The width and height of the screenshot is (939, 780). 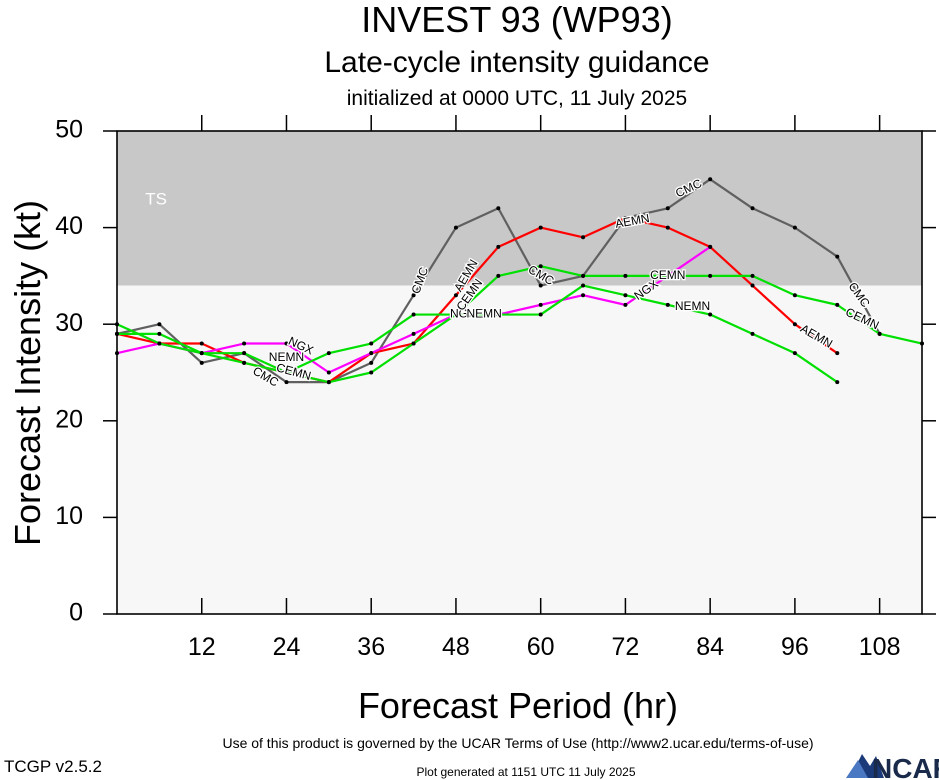 I want to click on x-tick-label: 12, so click(x=202, y=647).